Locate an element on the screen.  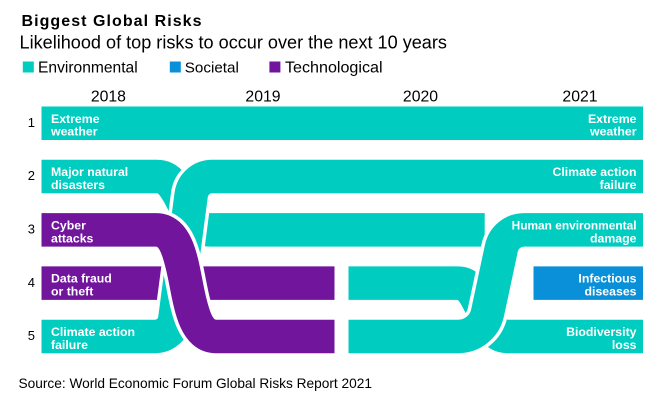
svg-text: Major natural is located at coordinates (89, 172).